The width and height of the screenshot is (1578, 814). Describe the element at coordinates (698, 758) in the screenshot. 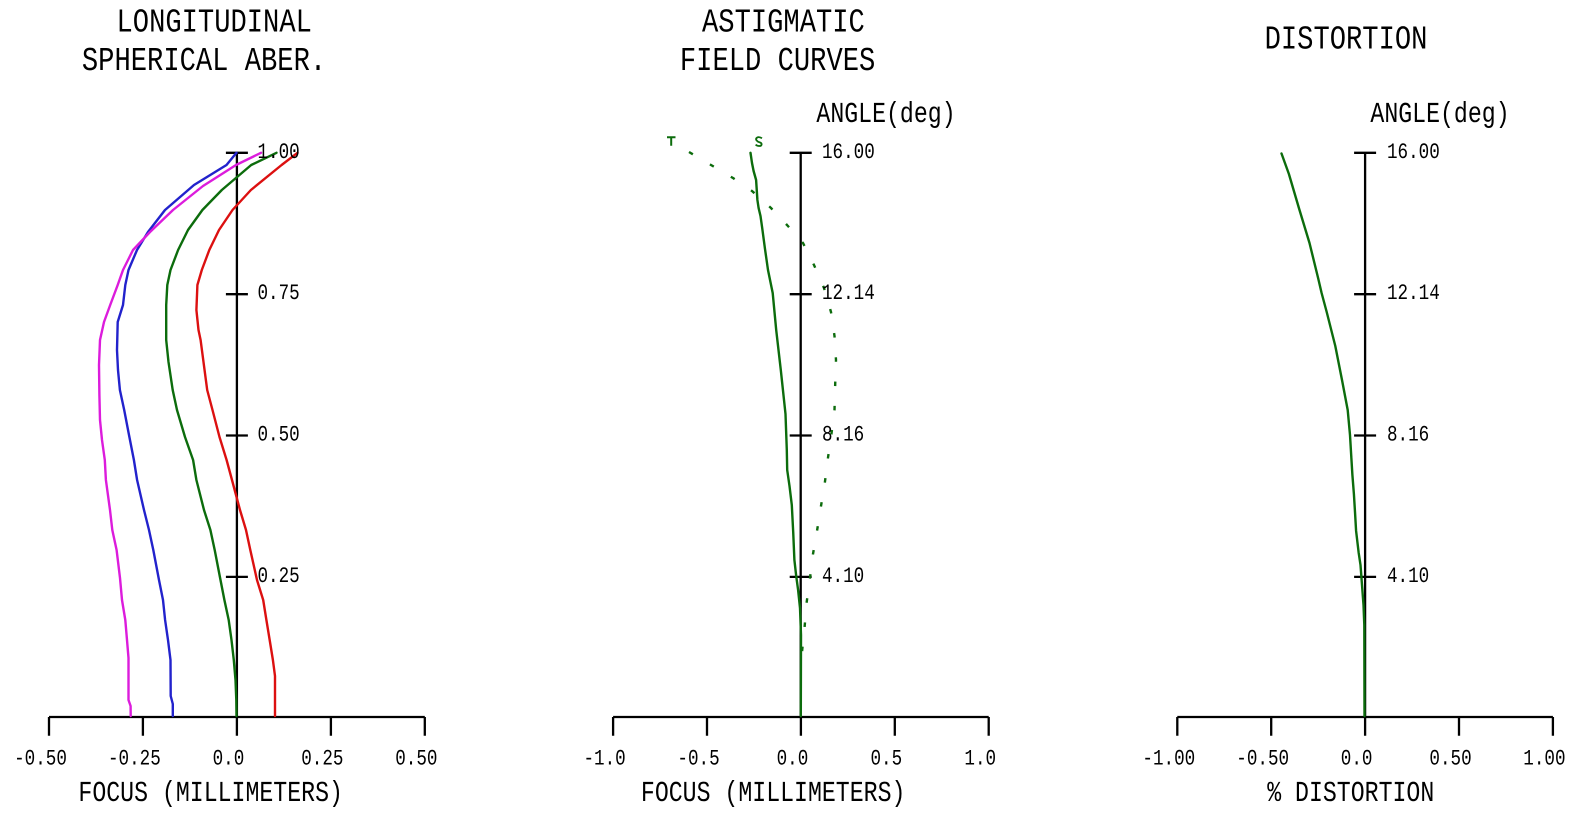

I see `svg-text: -0.5` at that location.